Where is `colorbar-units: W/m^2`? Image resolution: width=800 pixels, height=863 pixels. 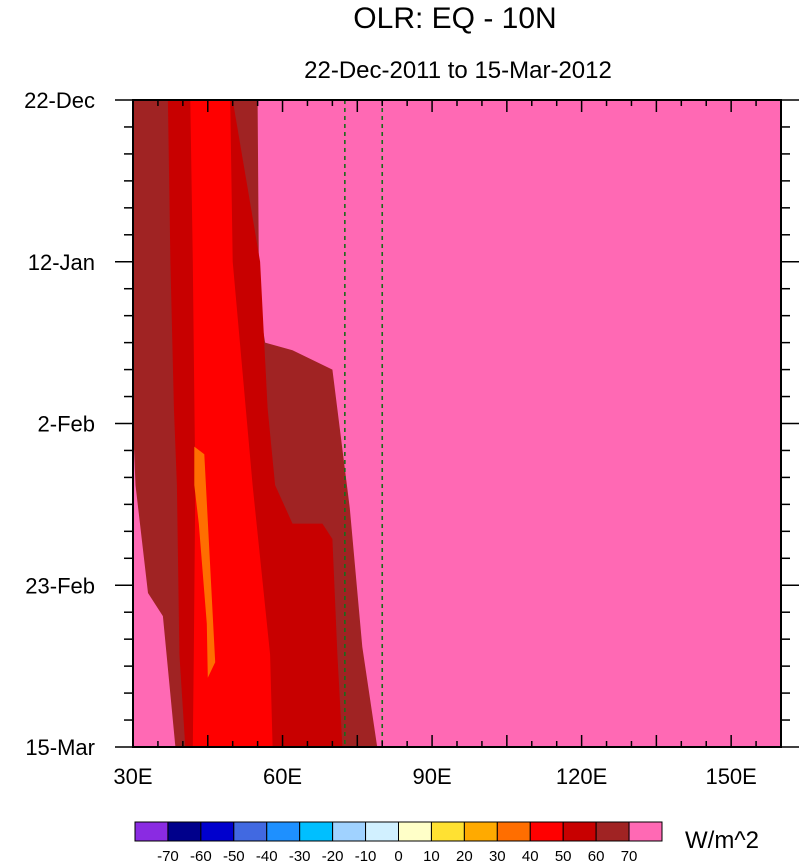 colorbar-units: W/m^2 is located at coordinates (722, 840).